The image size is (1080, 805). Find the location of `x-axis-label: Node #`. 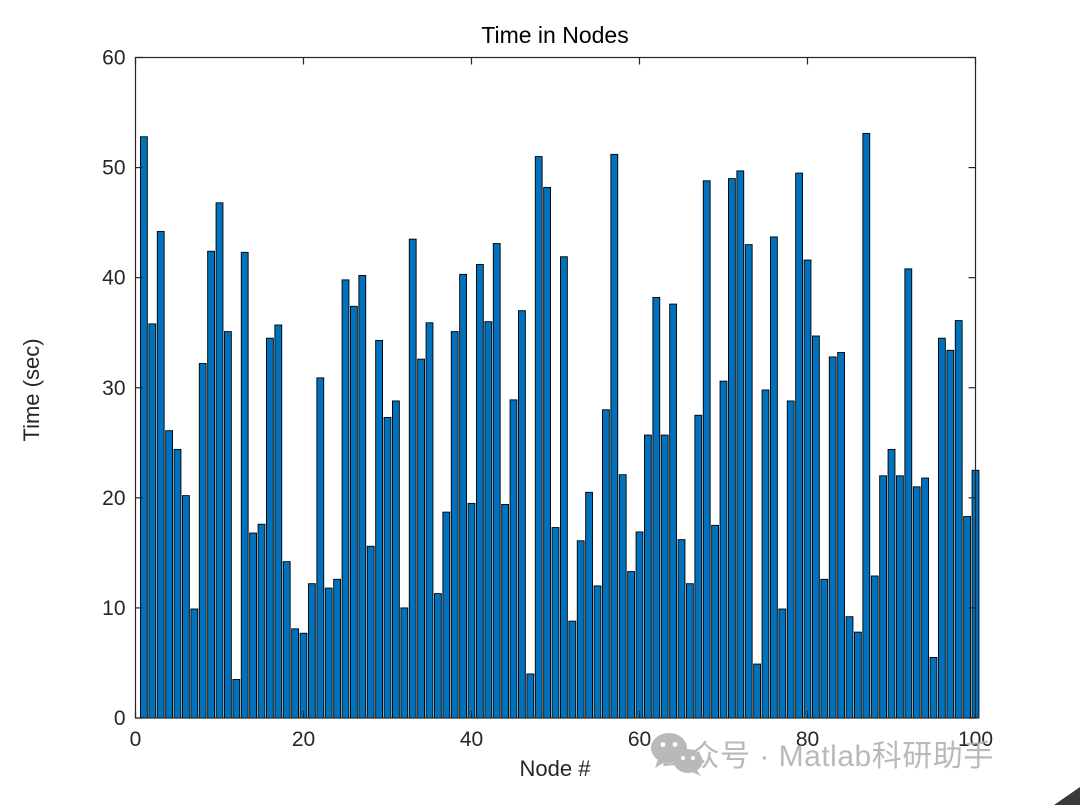

x-axis-label: Node # is located at coordinates (555, 768).